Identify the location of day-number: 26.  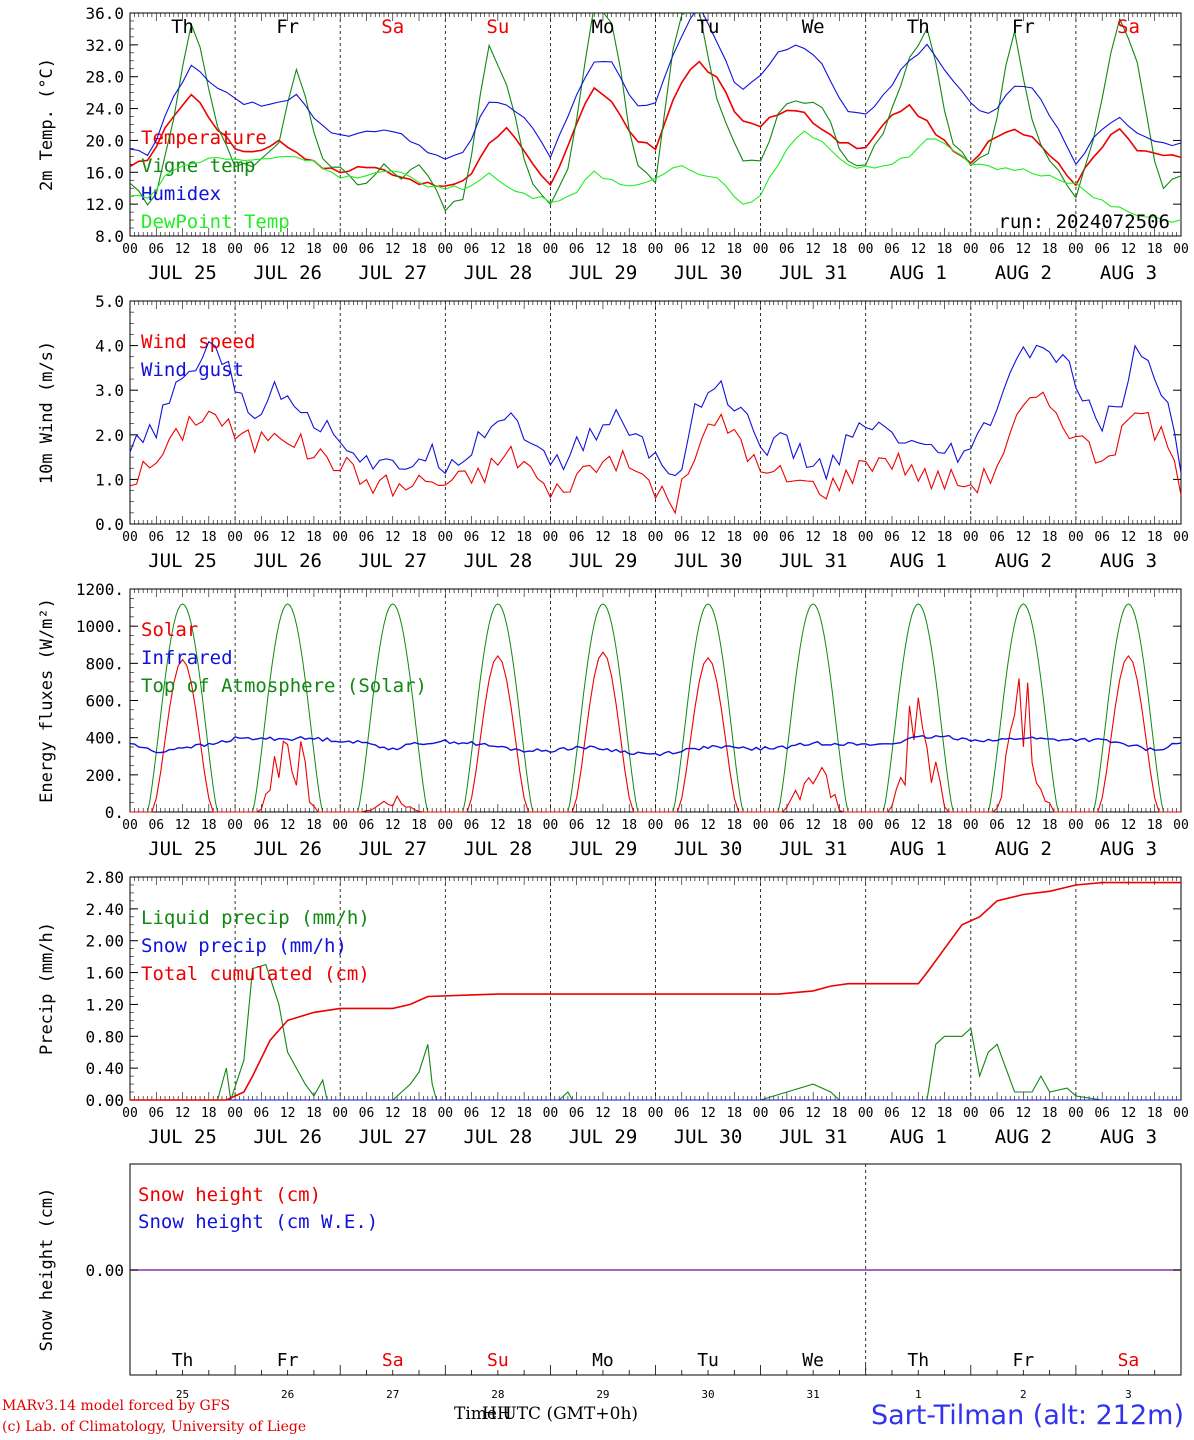
(287, 1394).